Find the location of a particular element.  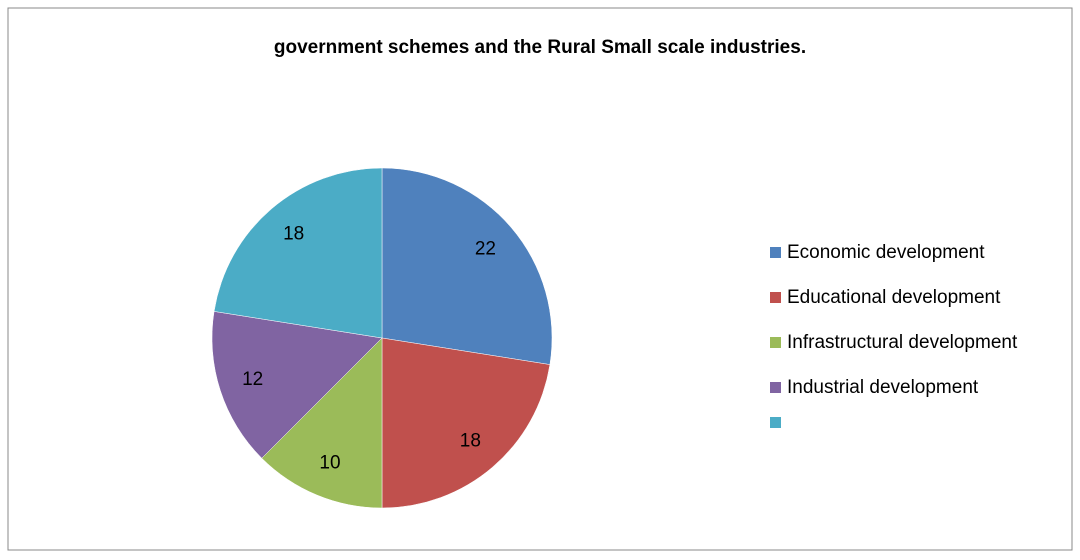

legend-label: Economic development is located at coordinates (886, 252).